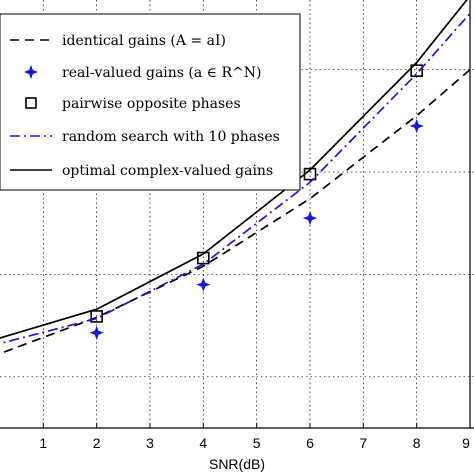 Image resolution: width=474 pixels, height=474 pixels. I want to click on legend-label-pairwise: pairwise opposite phases, so click(151, 104).